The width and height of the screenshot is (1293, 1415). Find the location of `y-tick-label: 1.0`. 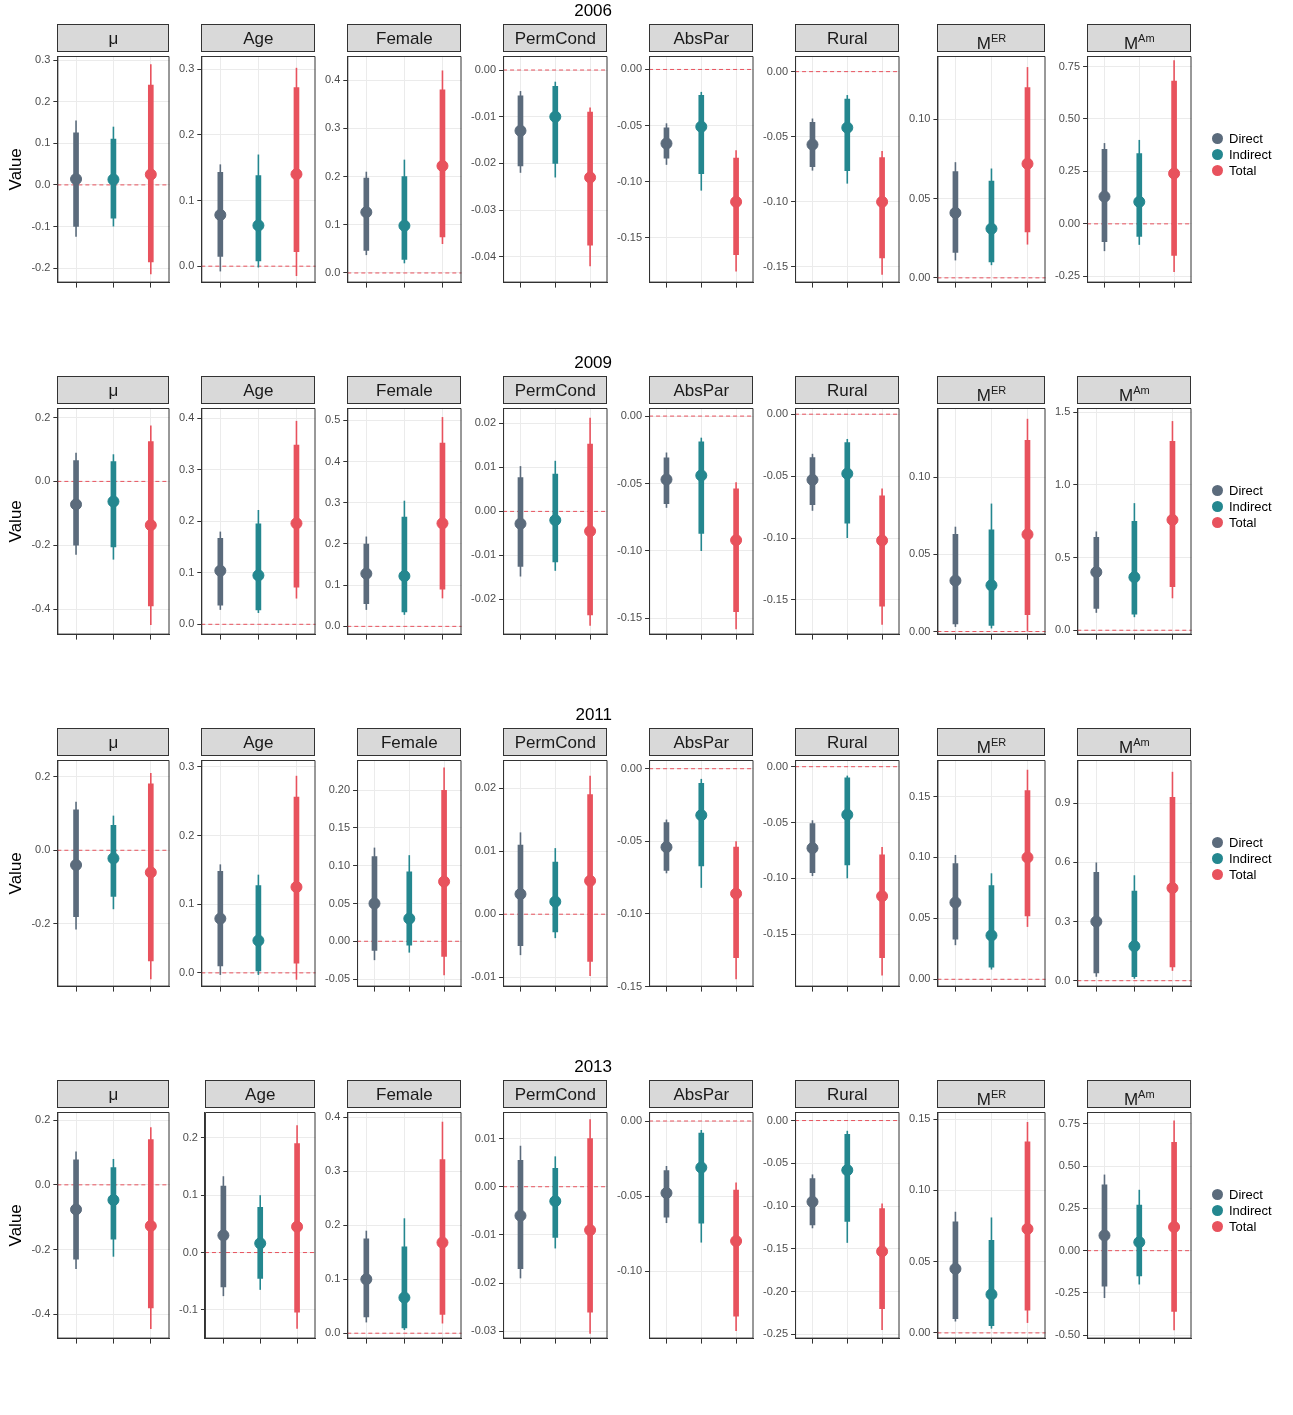

y-tick-label: 1.0 is located at coordinates (1062, 484).